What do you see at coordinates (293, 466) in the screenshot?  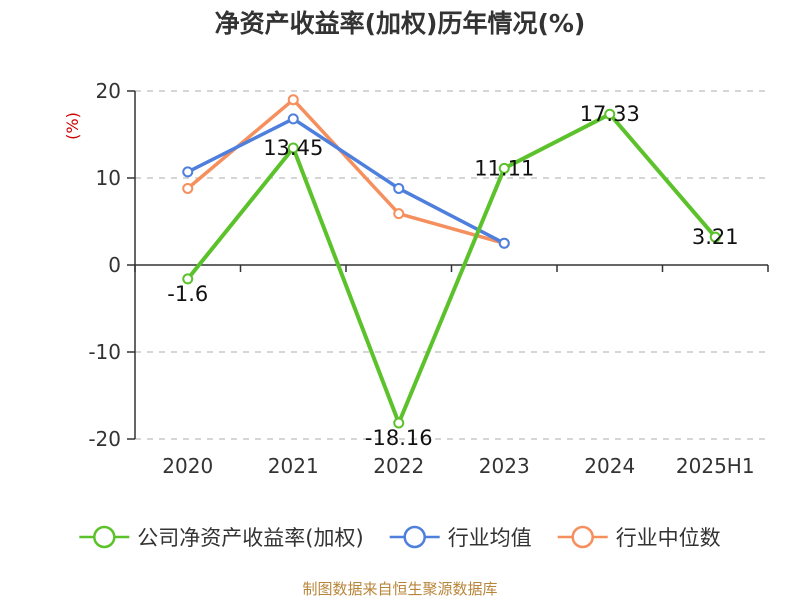 I see `x-tick-label: 2021` at bounding box center [293, 466].